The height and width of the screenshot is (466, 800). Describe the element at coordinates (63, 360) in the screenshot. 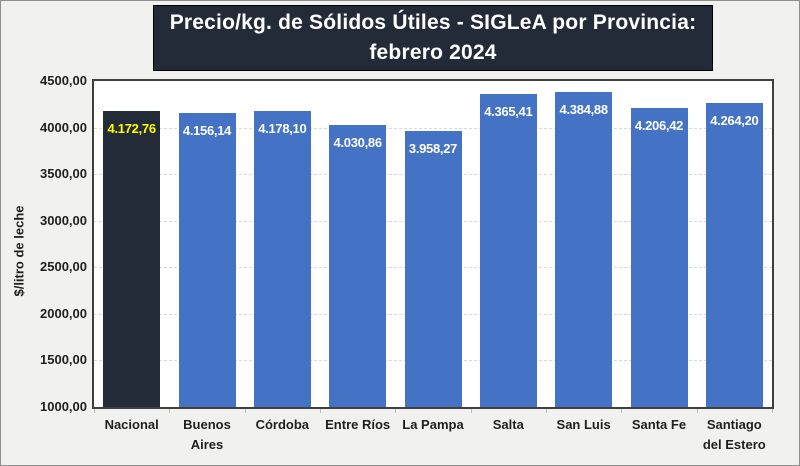

I see `y-tick-label-1500: 1500,00` at that location.